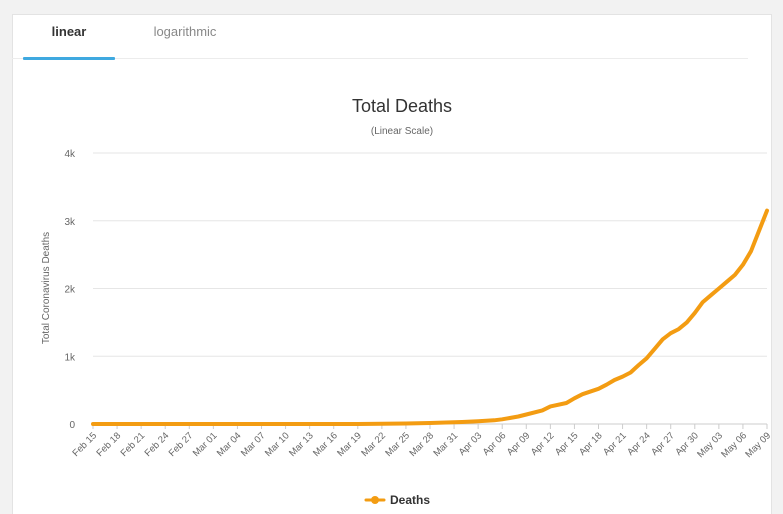 The width and height of the screenshot is (783, 514). I want to click on y-tick-label: 0, so click(72, 425).